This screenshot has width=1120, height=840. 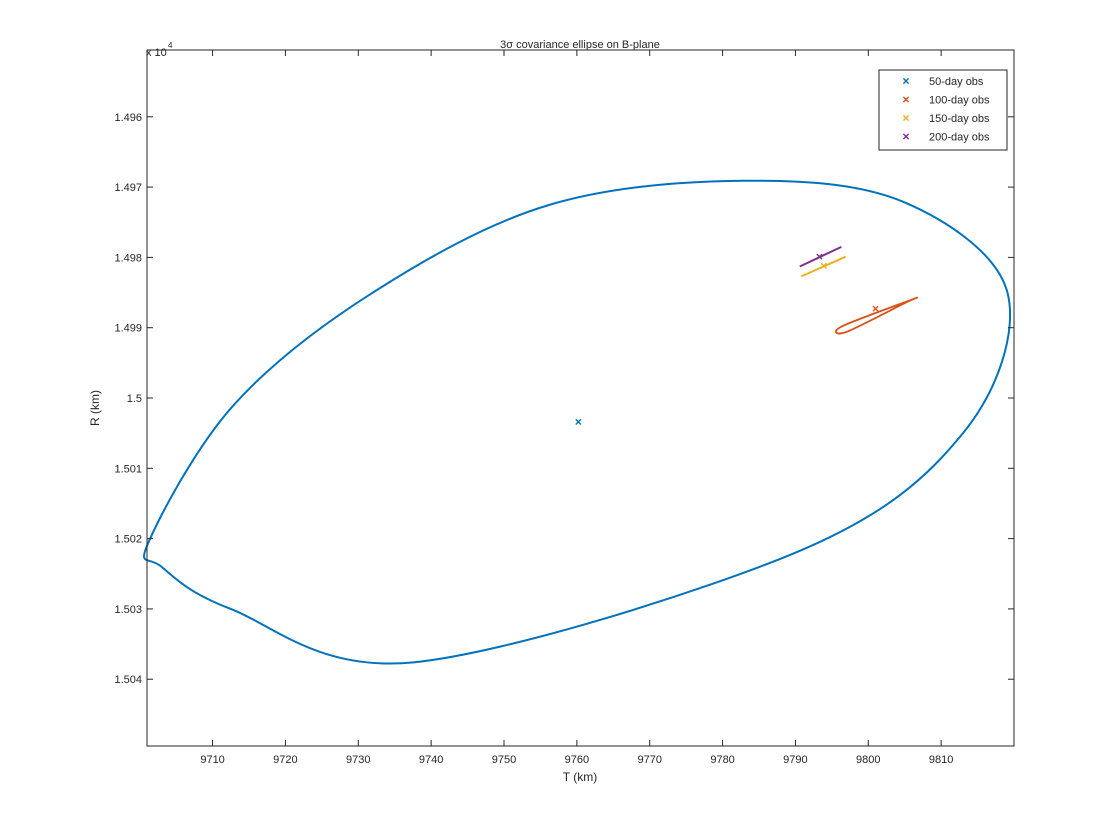 What do you see at coordinates (580, 777) in the screenshot?
I see `x-axis-label: T (km)` at bounding box center [580, 777].